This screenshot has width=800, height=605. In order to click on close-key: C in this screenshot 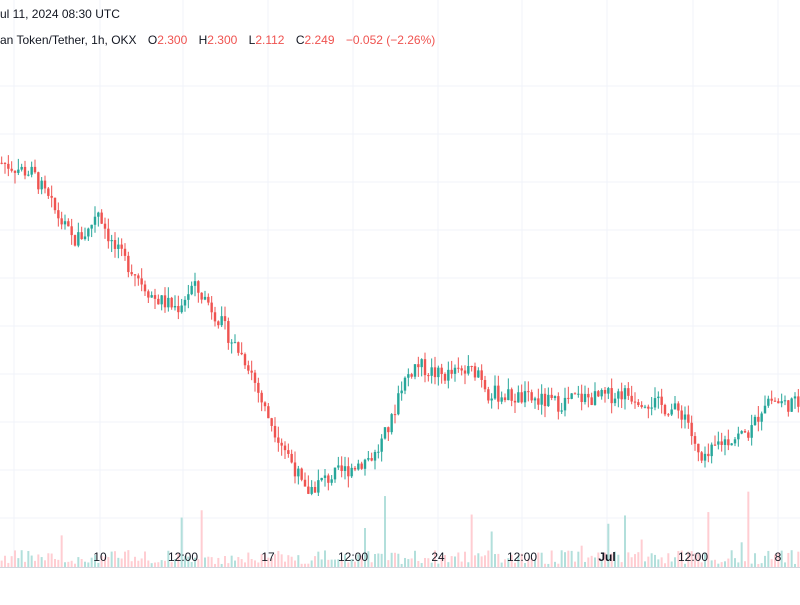, I will do `click(300, 40)`.